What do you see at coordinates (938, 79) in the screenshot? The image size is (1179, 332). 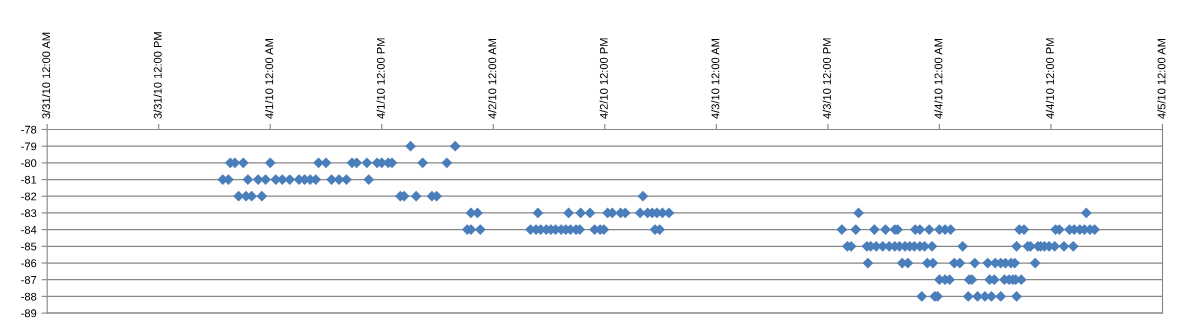 I see `x-tick-label: 4/4/10 12:00 AM` at bounding box center [938, 79].